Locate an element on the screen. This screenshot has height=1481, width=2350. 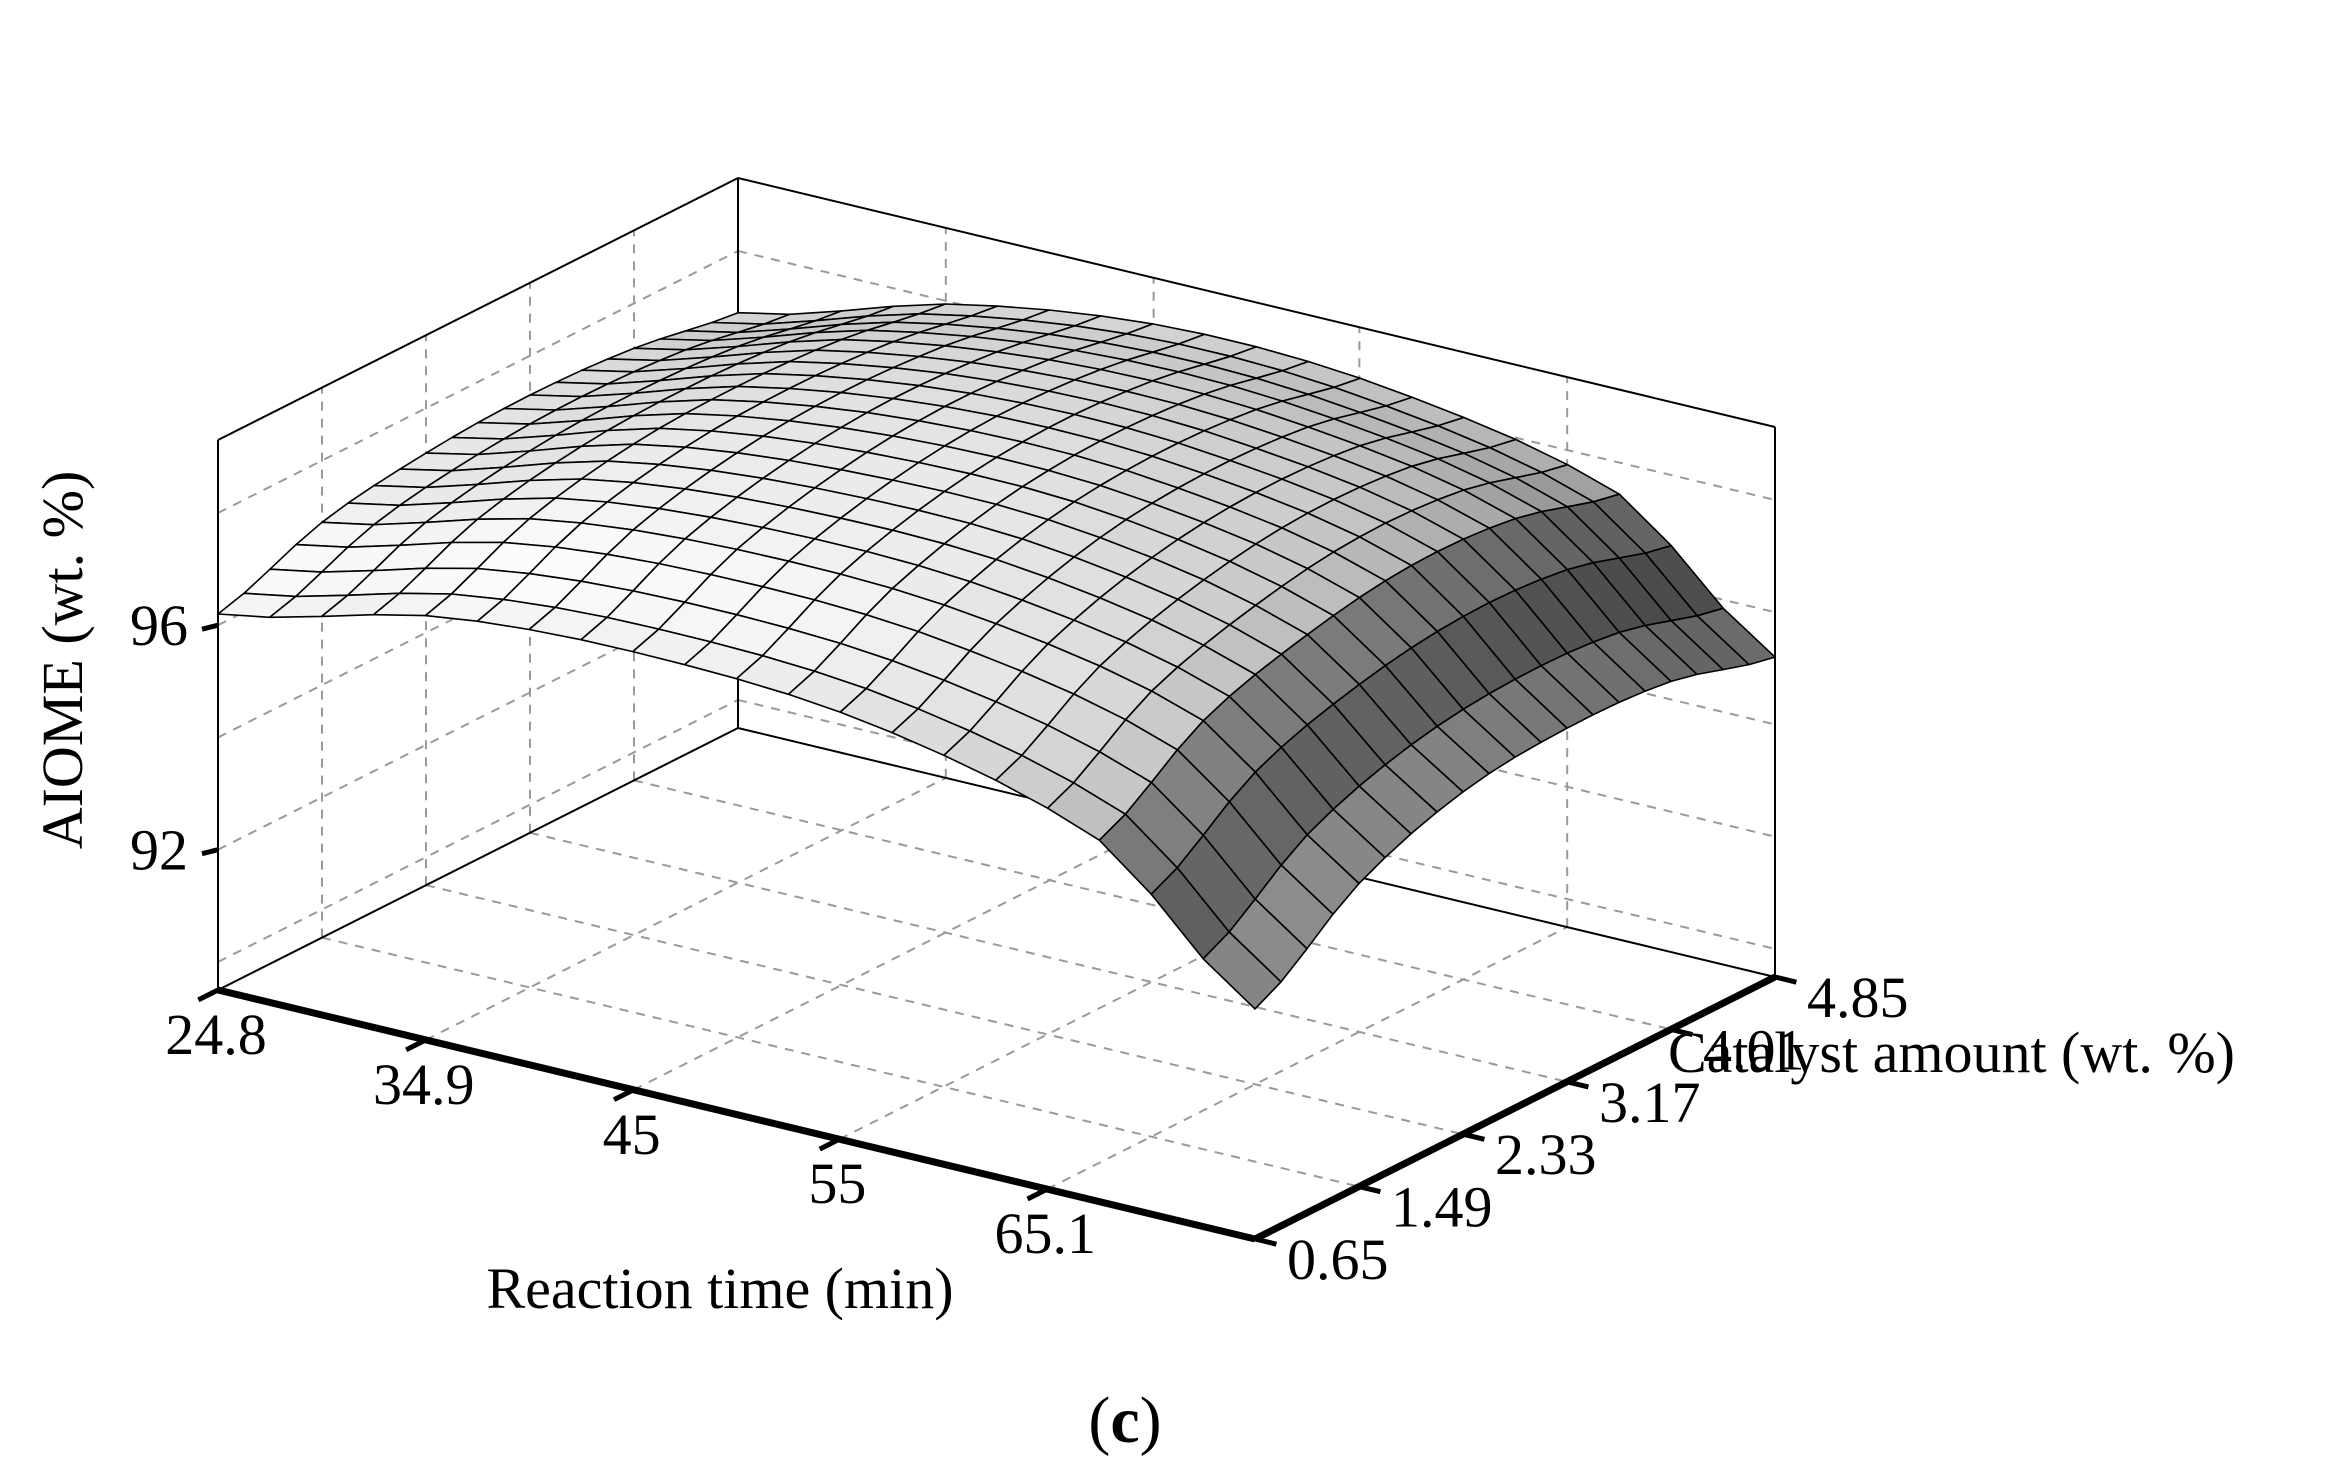
x-axis-line is located at coordinates (736, 1114).